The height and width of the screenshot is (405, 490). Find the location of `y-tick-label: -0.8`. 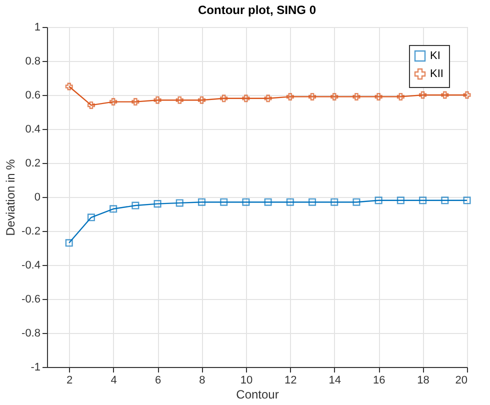

y-tick-label: -0.8 is located at coordinates (31, 334).